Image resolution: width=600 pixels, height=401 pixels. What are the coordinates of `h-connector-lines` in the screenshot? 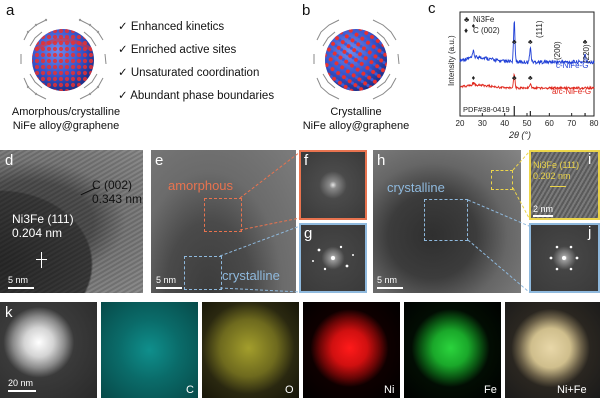 It's located at (498, 222).